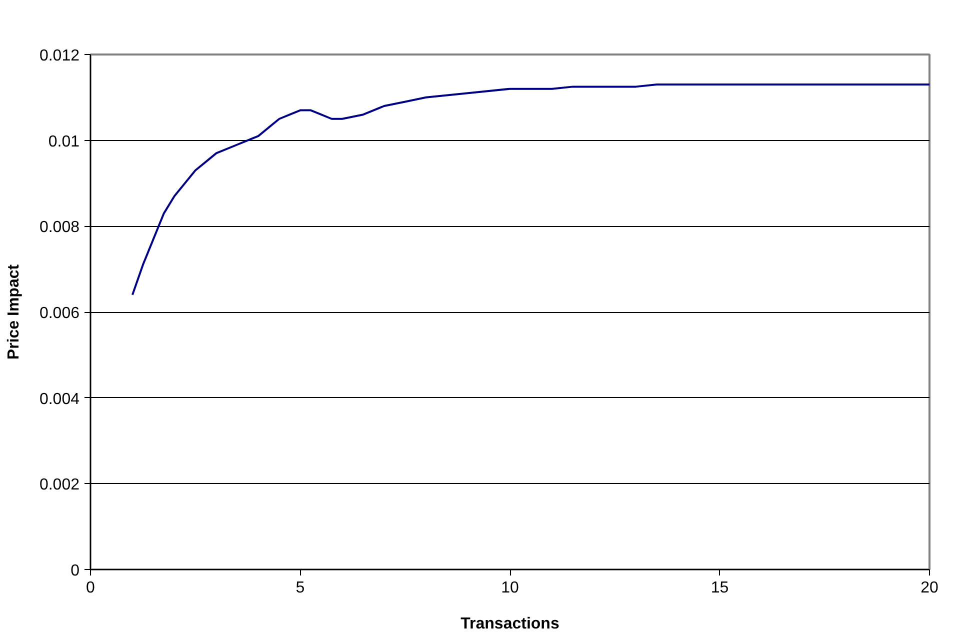 The height and width of the screenshot is (635, 958). I want to click on y-tick-label: 0.008, so click(59, 227).